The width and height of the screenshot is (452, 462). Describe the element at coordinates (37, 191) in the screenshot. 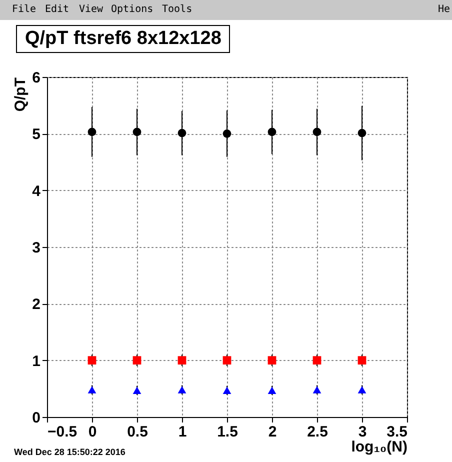

I see `y-tick-label: 4` at that location.